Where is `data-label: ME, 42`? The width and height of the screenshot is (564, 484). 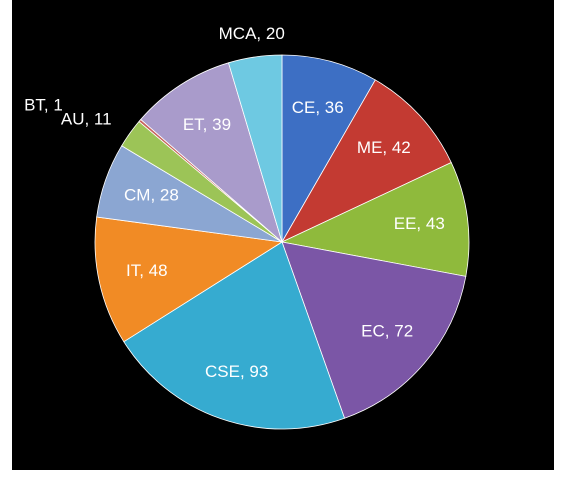
data-label: ME, 42 is located at coordinates (384, 147).